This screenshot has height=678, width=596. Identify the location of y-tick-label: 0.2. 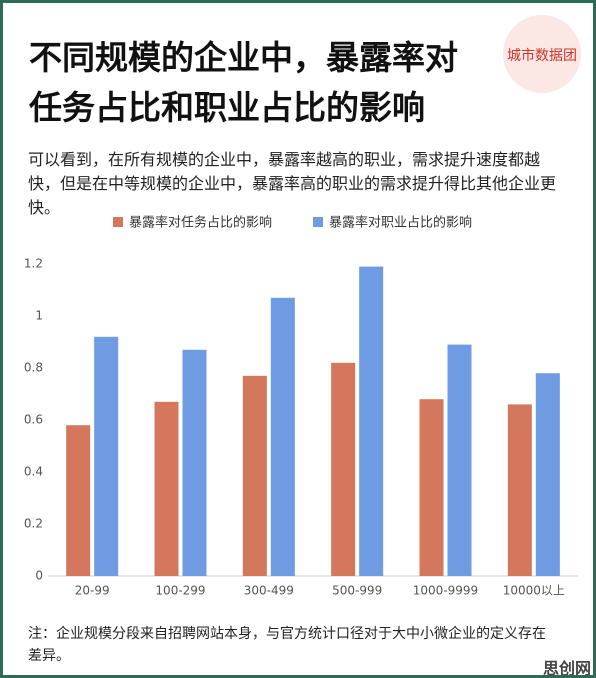
(33, 524).